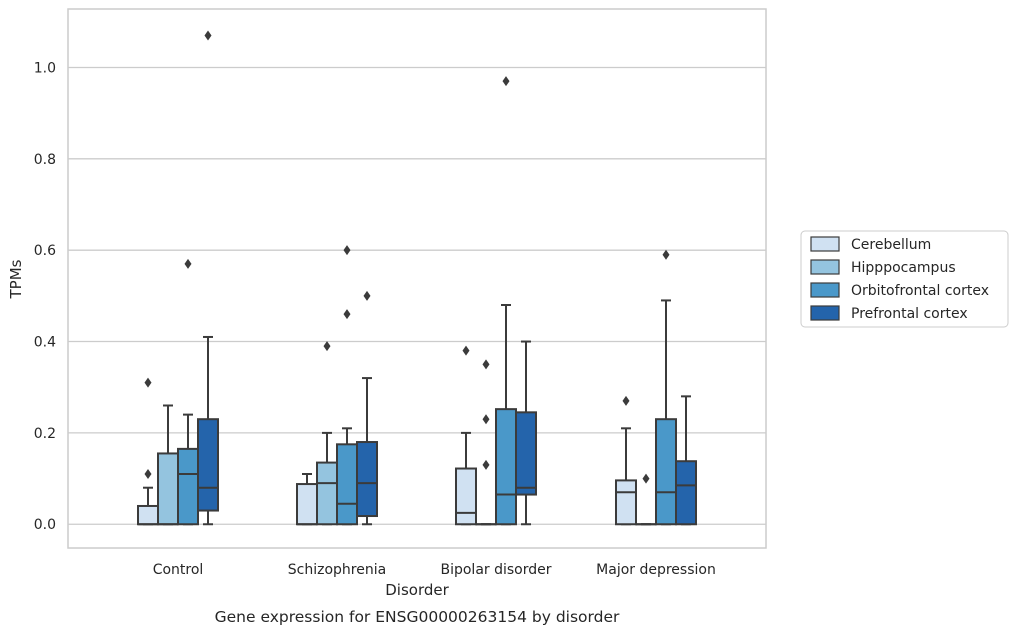 This screenshot has height=634, width=1018. What do you see at coordinates (45, 525) in the screenshot?
I see `y-tick-label: 0.0` at bounding box center [45, 525].